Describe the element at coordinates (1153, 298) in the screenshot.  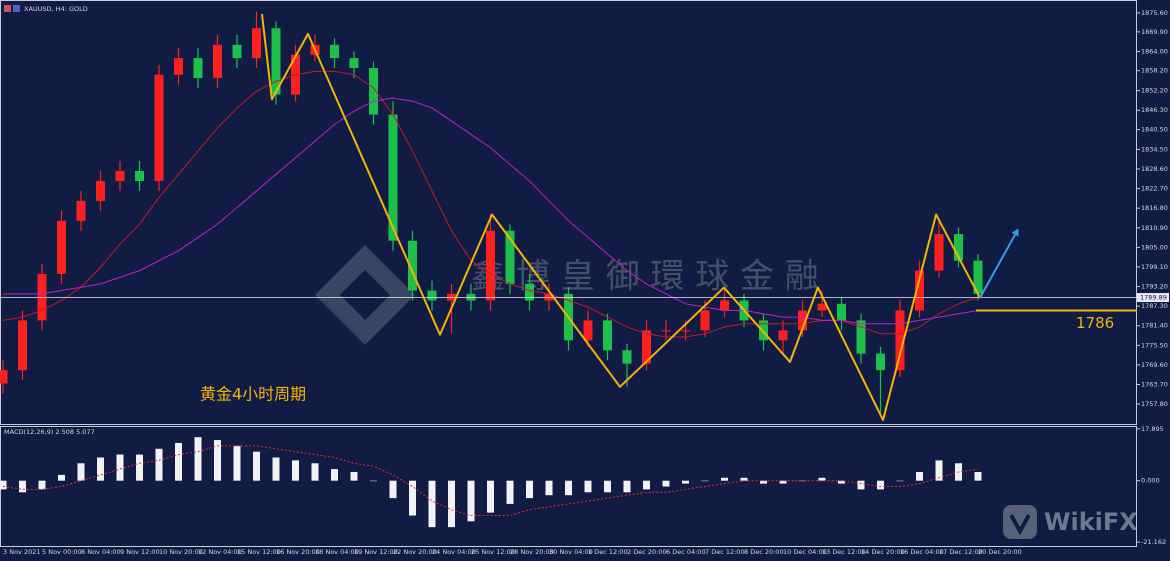
I see `last-price-label: 1789.89` at that location.